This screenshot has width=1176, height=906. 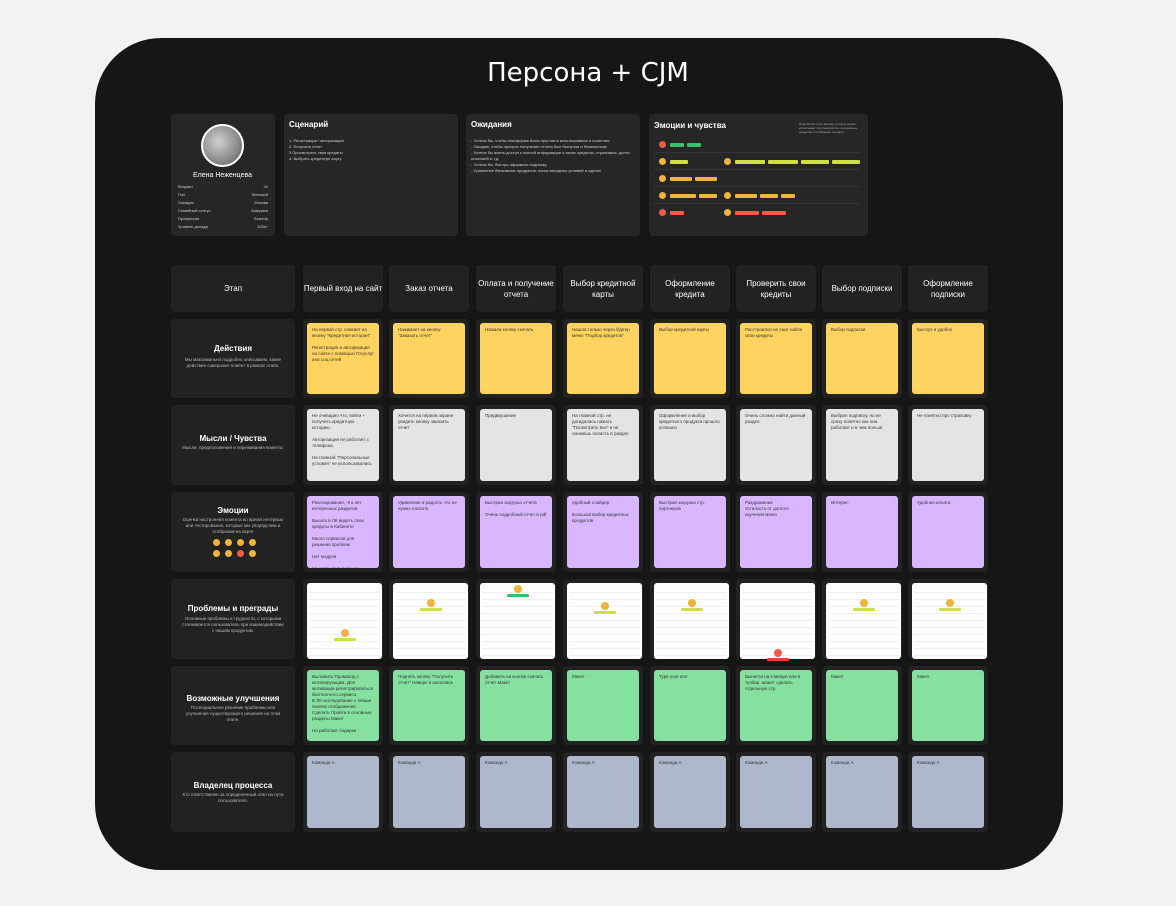 I want to click on cjm-cell: Макет, so click(x=862, y=705).